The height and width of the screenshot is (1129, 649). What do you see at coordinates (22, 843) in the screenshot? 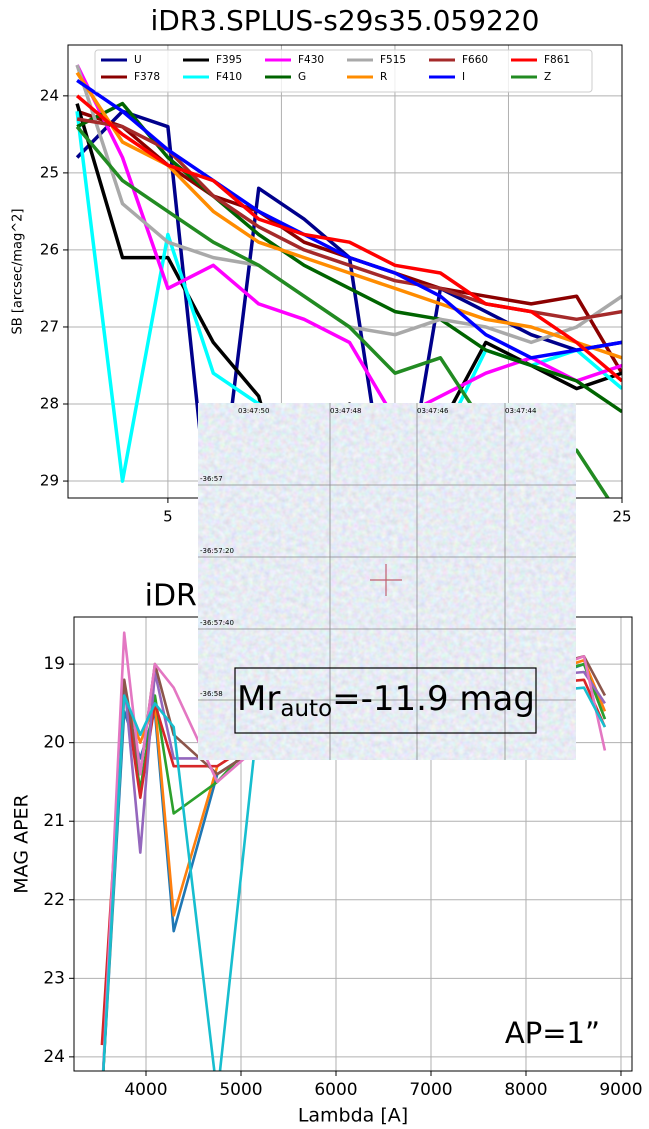
I see `y-axis-label: MAG APER` at bounding box center [22, 843].